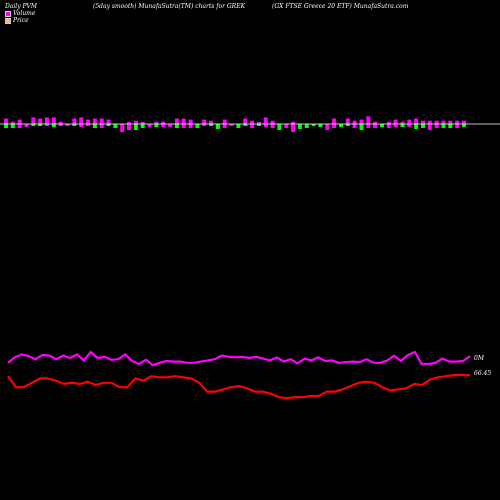 The image size is (500, 500). I want to click on legend-volume-label: Volume, so click(24, 13).